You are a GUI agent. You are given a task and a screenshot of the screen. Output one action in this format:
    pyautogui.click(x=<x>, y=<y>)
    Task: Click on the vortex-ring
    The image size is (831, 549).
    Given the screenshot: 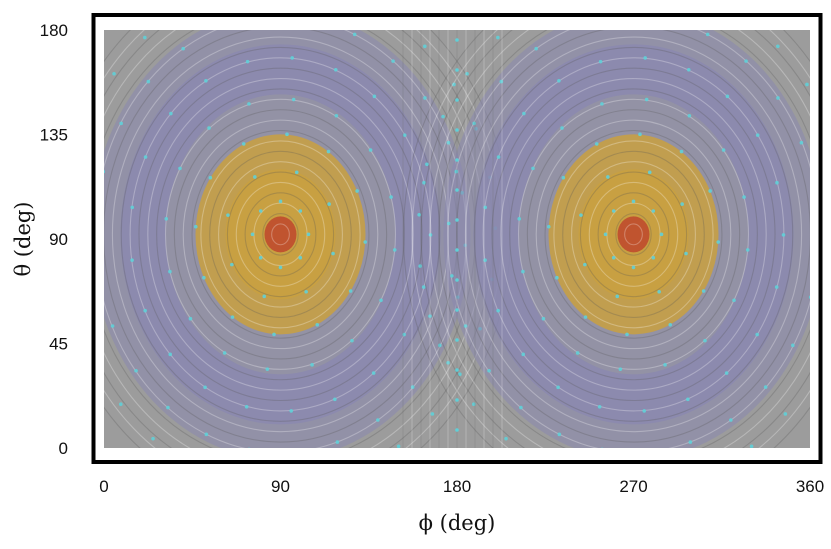 What is the action you would take?
    pyautogui.click(x=633, y=234)
    